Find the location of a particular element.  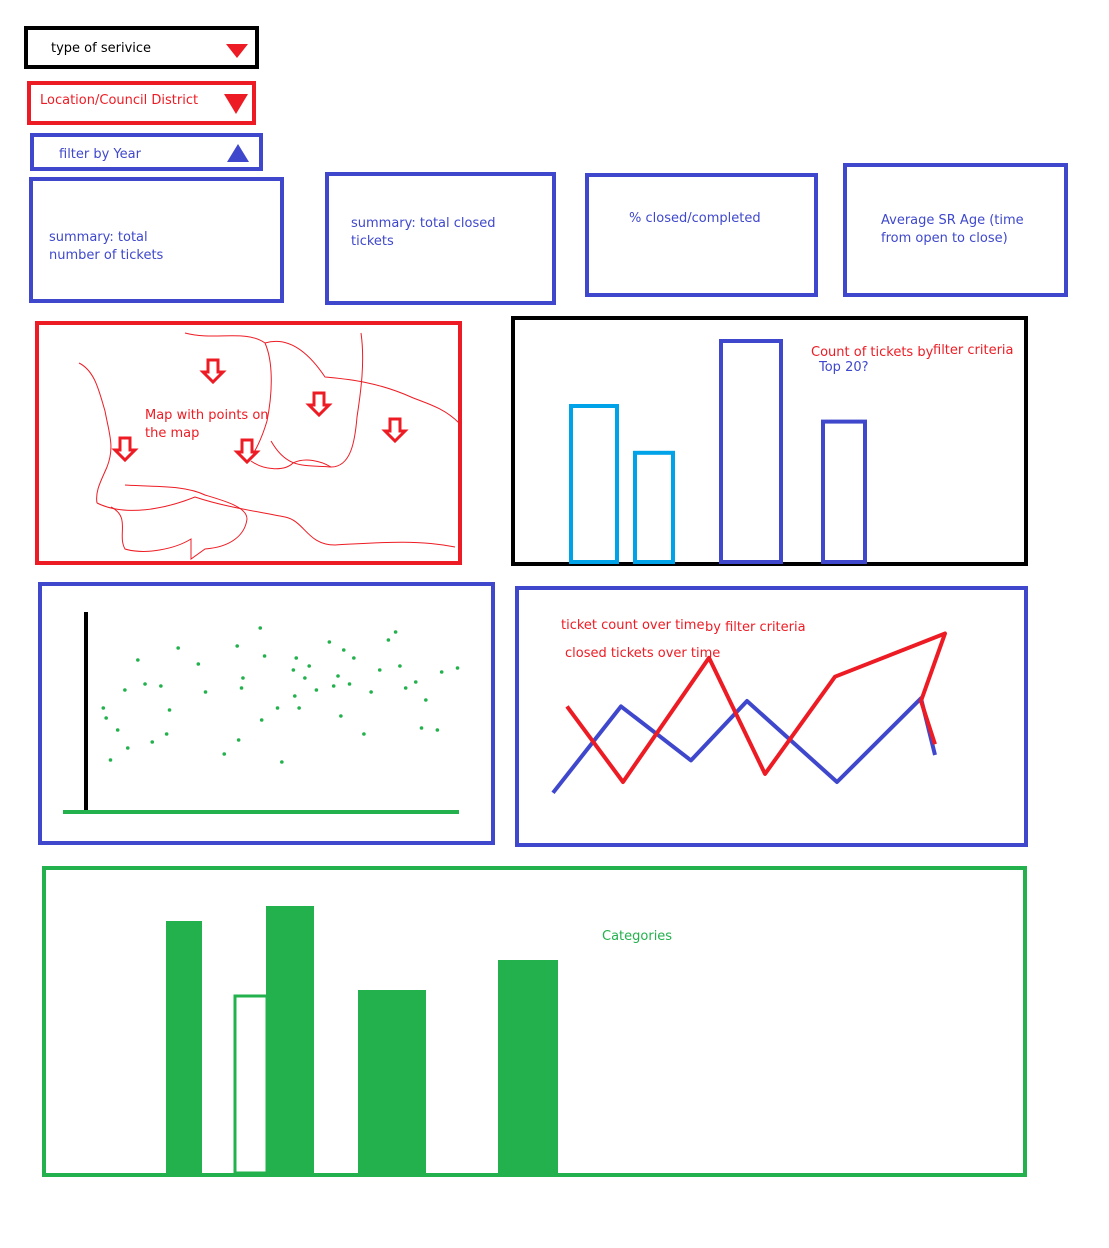

scatter-panel is located at coordinates (266, 713).